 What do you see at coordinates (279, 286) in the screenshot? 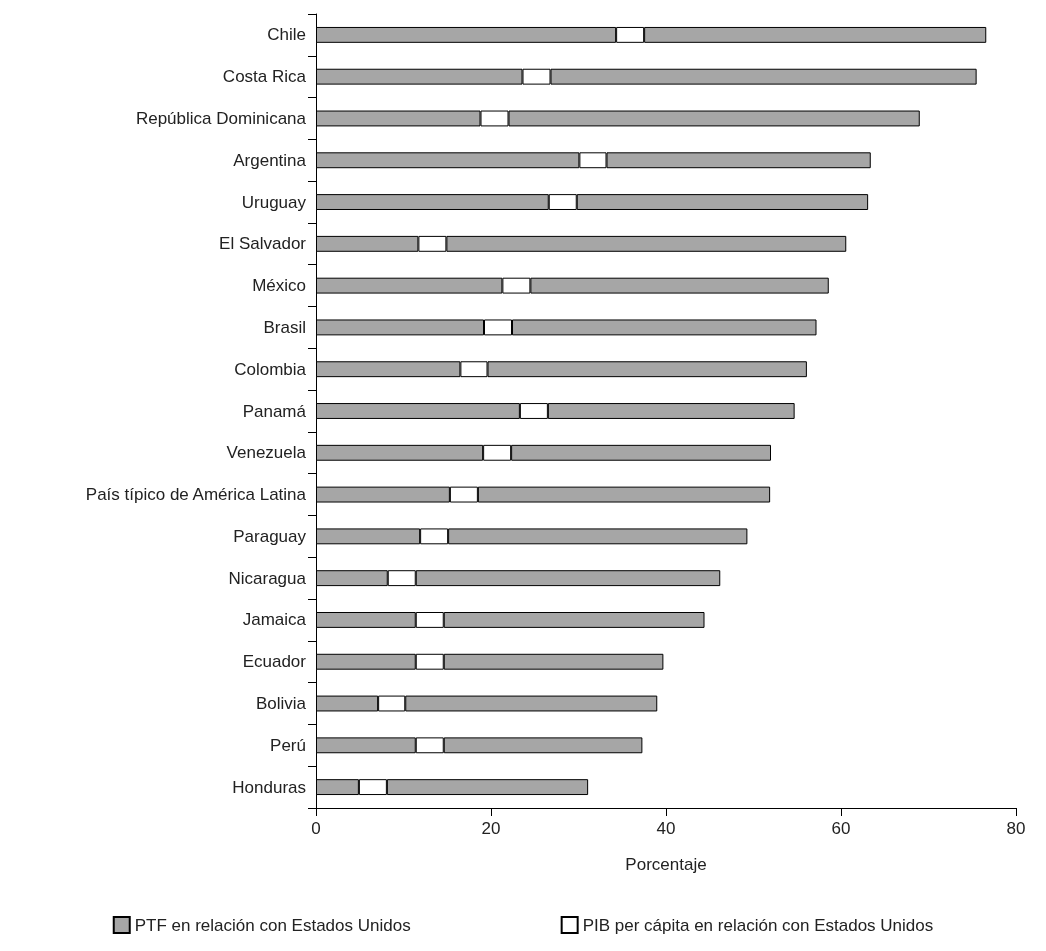
I see `y-tick-label: México` at bounding box center [279, 286].